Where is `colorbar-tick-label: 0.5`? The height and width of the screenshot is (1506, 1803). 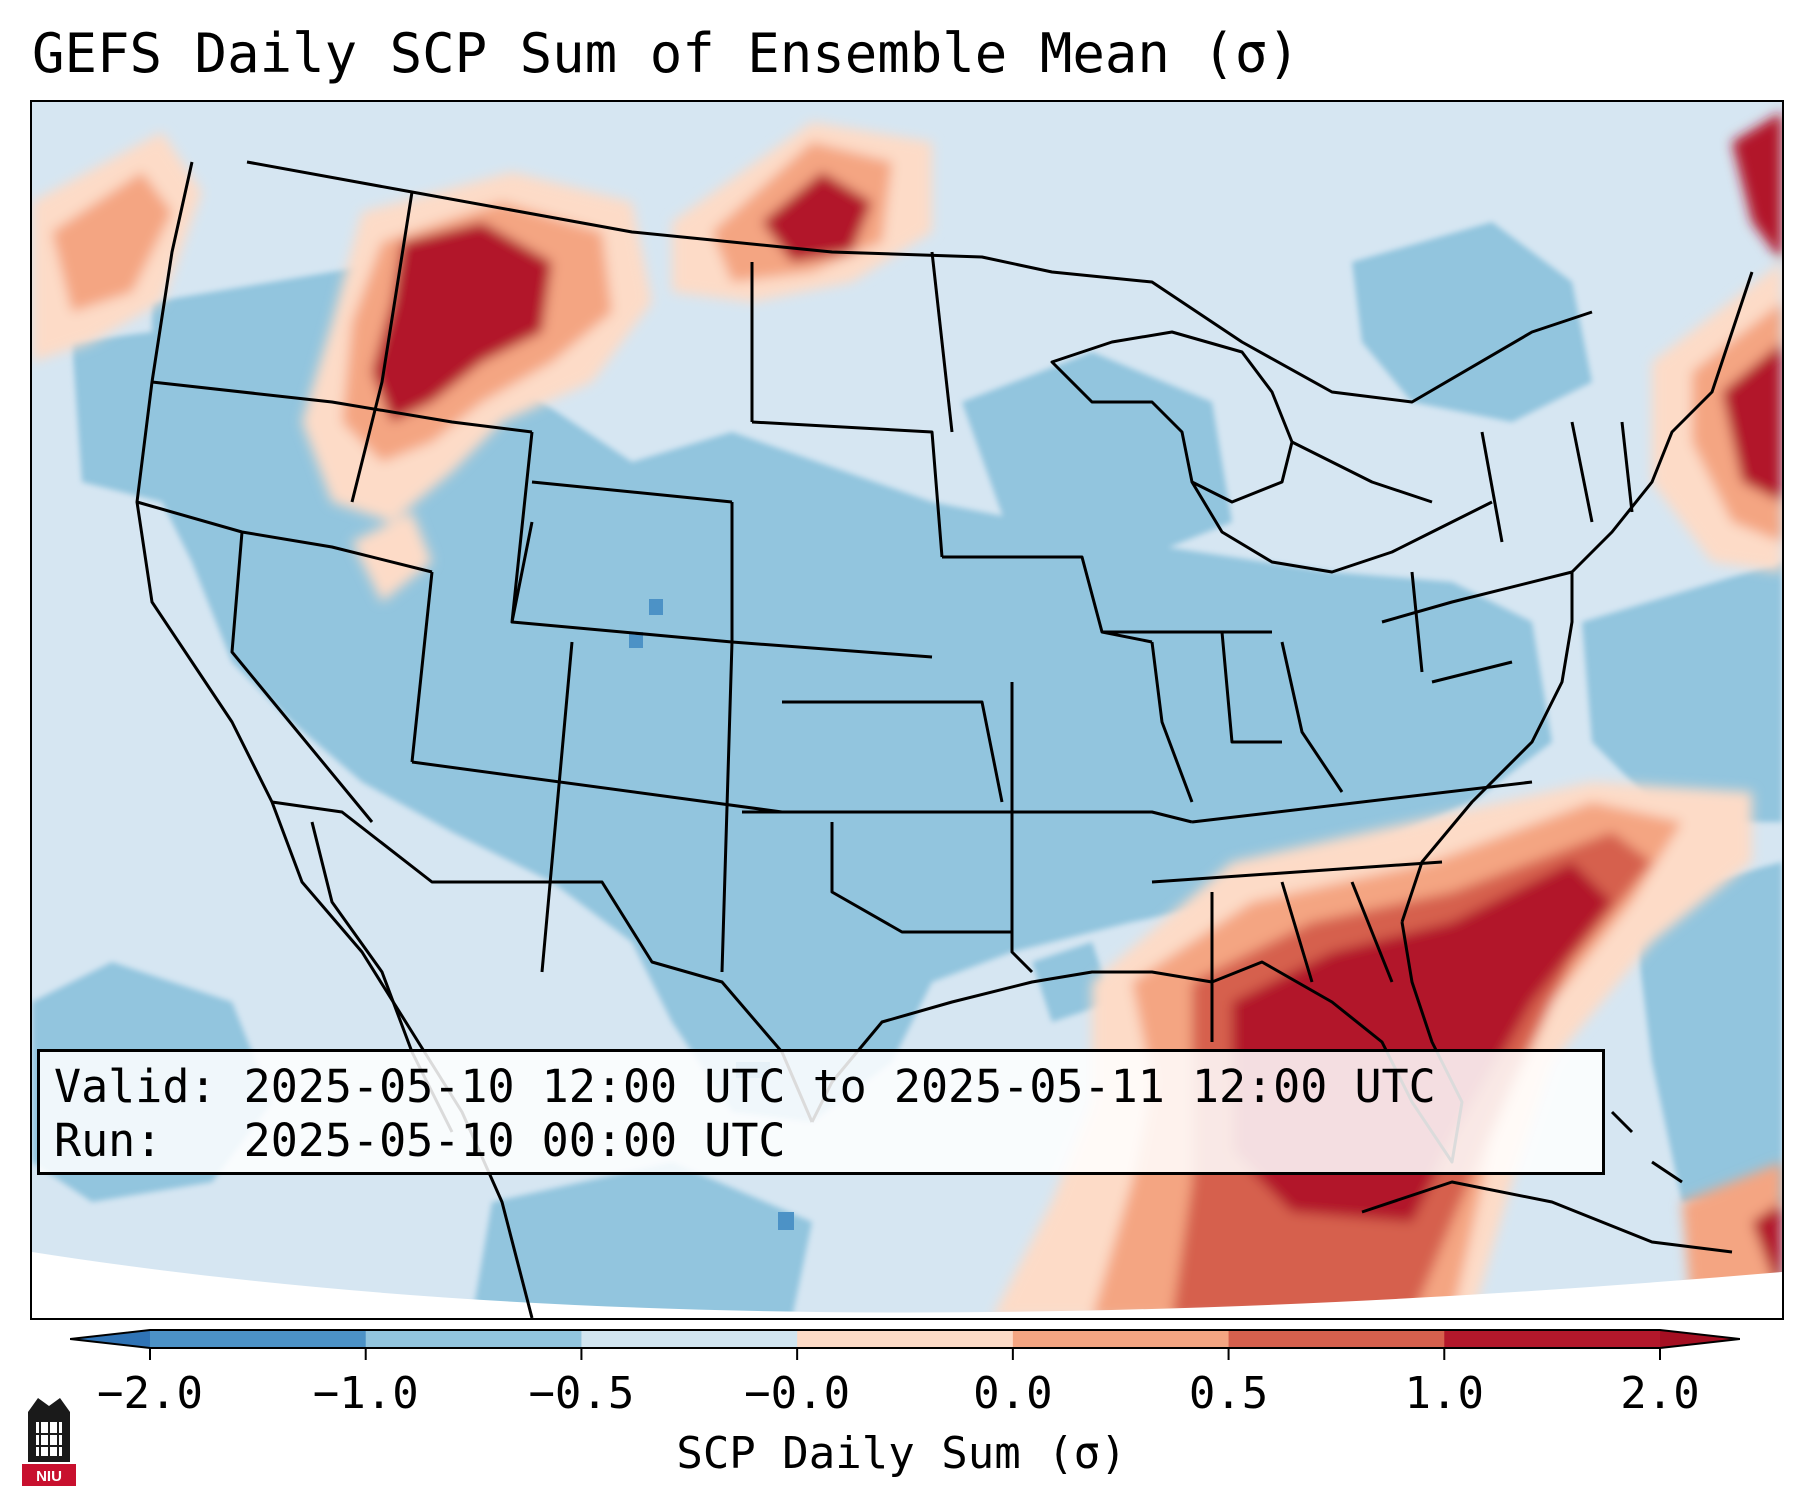
colorbar-tick-label: 0.5 is located at coordinates (1228, 1393).